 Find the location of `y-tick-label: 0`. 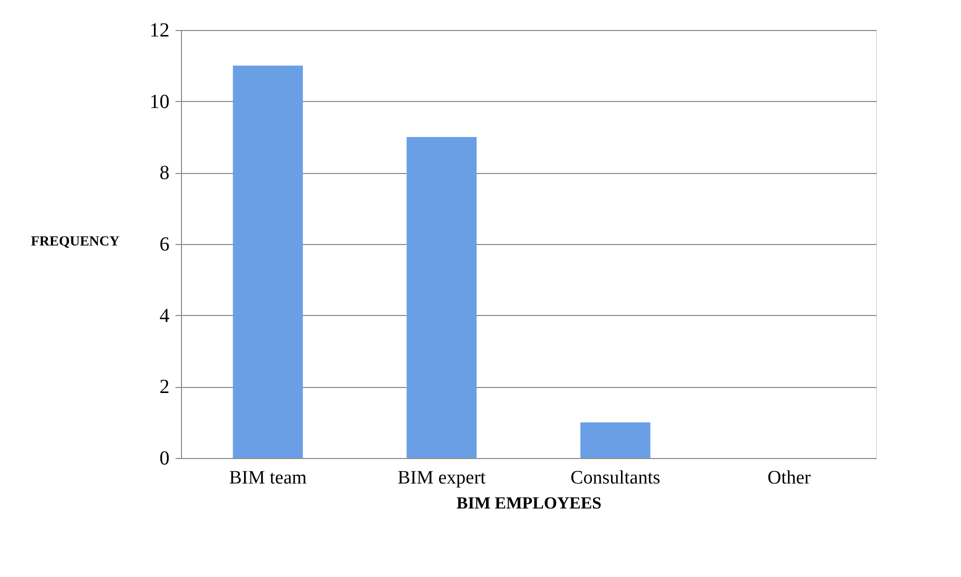

y-tick-label: 0 is located at coordinates (165, 459).